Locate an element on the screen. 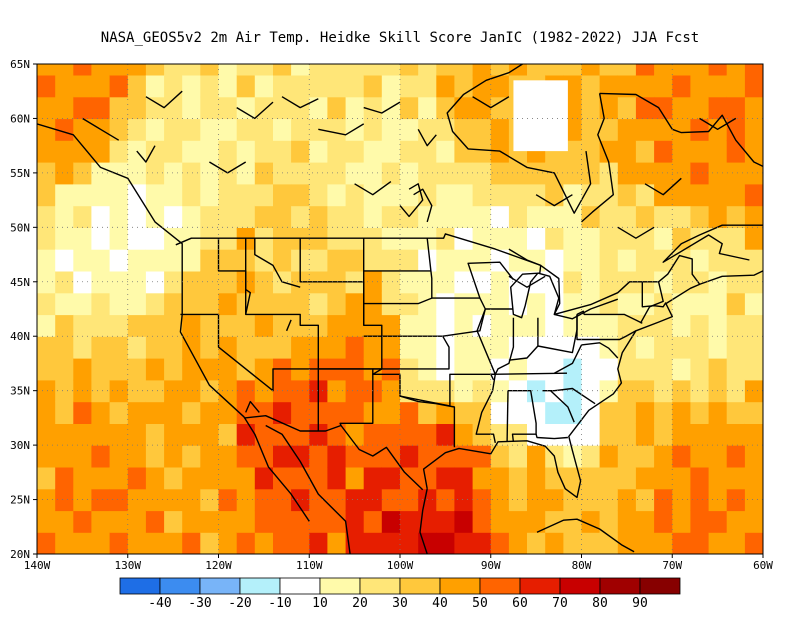 Image resolution: width=800 pixels, height=618 pixels. colorbar-label: 30 is located at coordinates (400, 603).